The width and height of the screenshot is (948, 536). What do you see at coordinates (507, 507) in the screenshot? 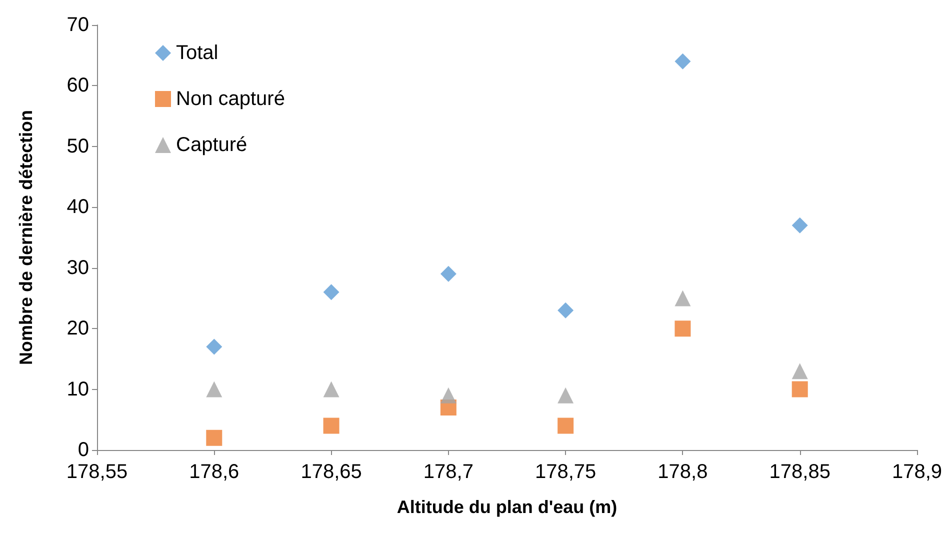
I see `x-axis-title: Altitude du plan d'eau (m)` at bounding box center [507, 507].